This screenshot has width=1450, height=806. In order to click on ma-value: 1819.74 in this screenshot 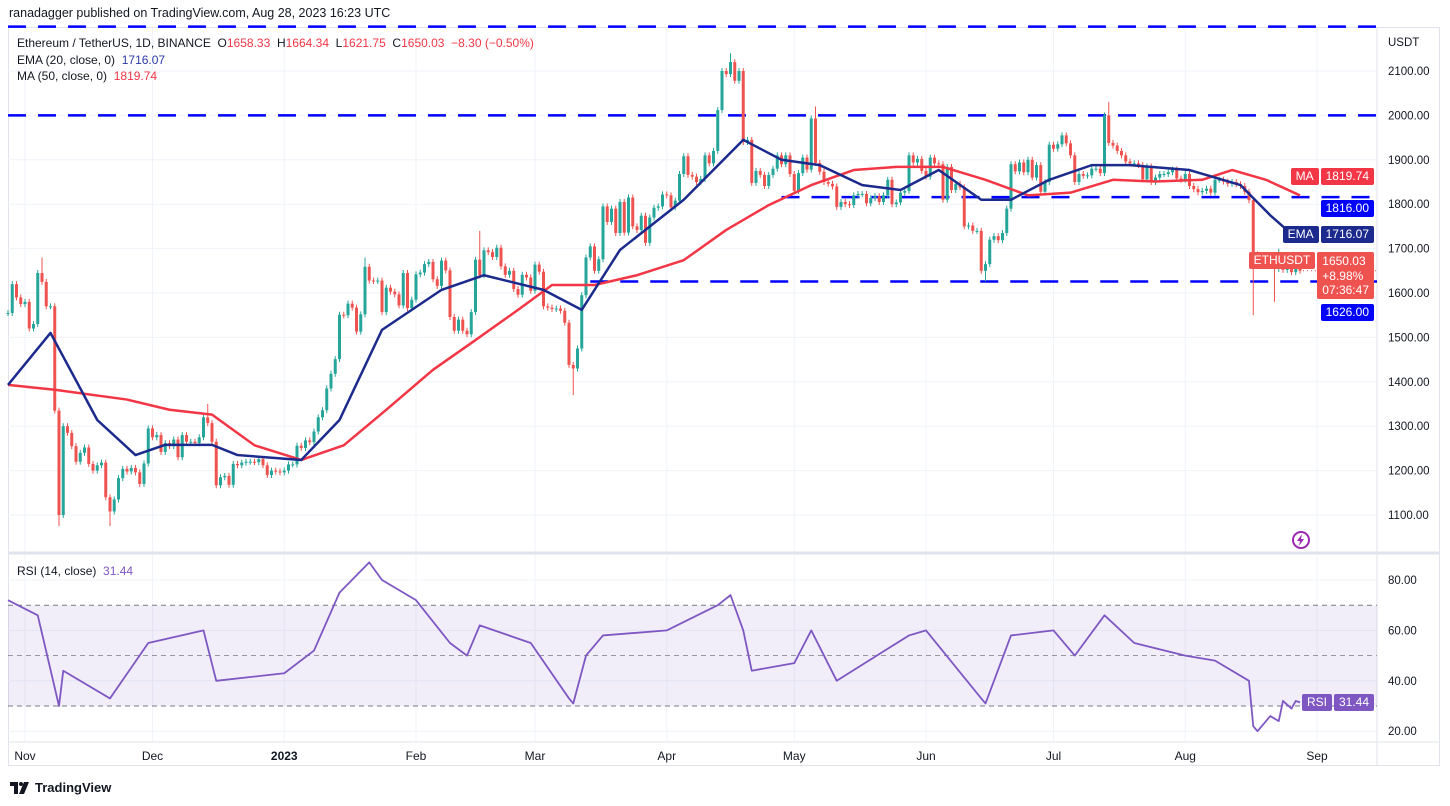, I will do `click(135, 76)`.